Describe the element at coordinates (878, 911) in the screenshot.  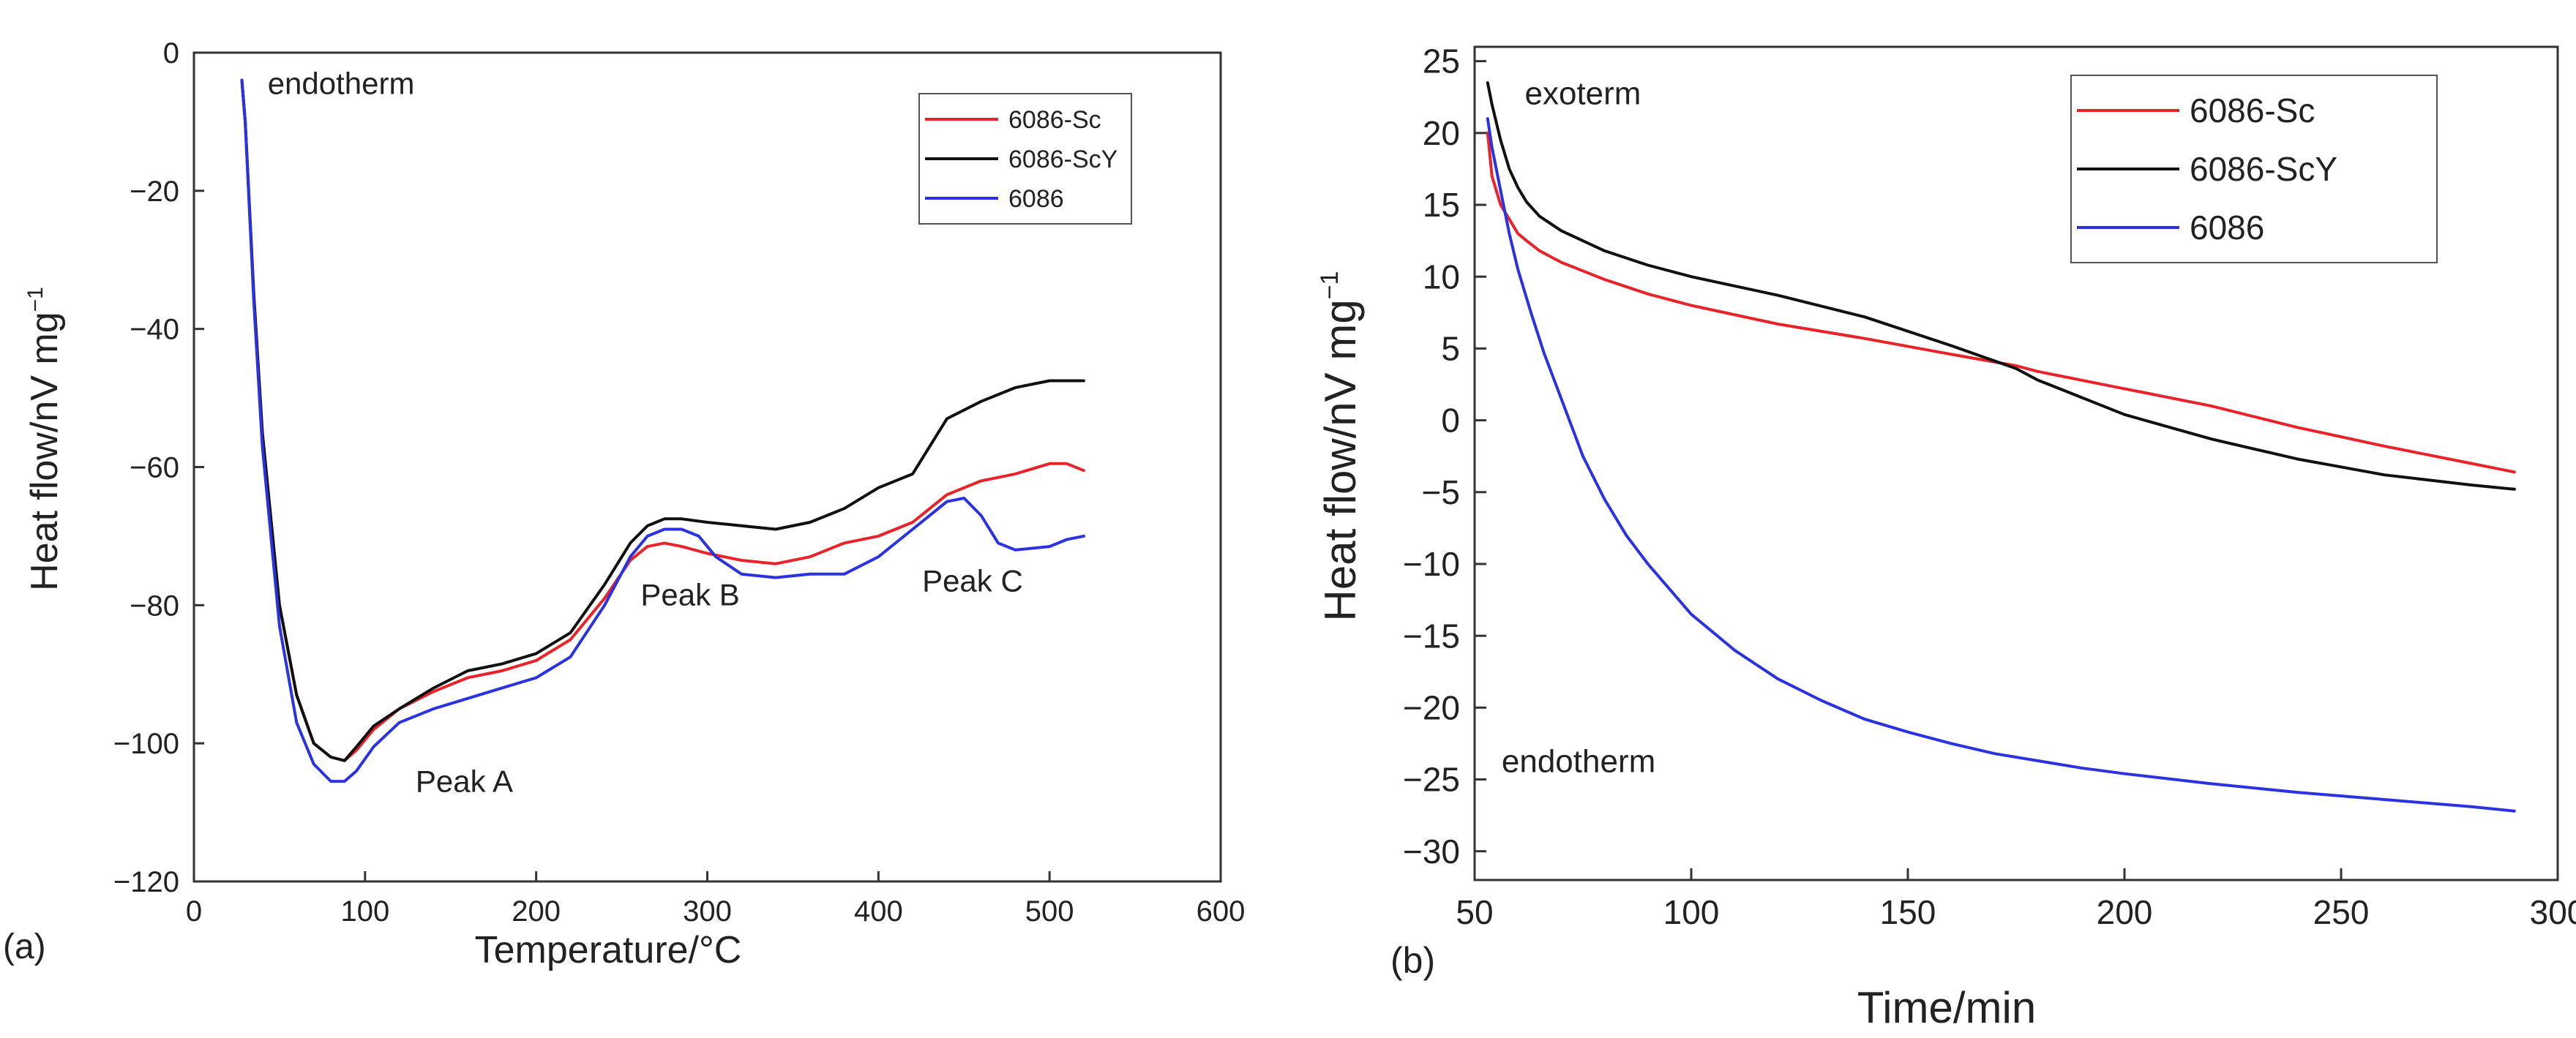
I see `panel-a-x-tick-label: 400` at that location.